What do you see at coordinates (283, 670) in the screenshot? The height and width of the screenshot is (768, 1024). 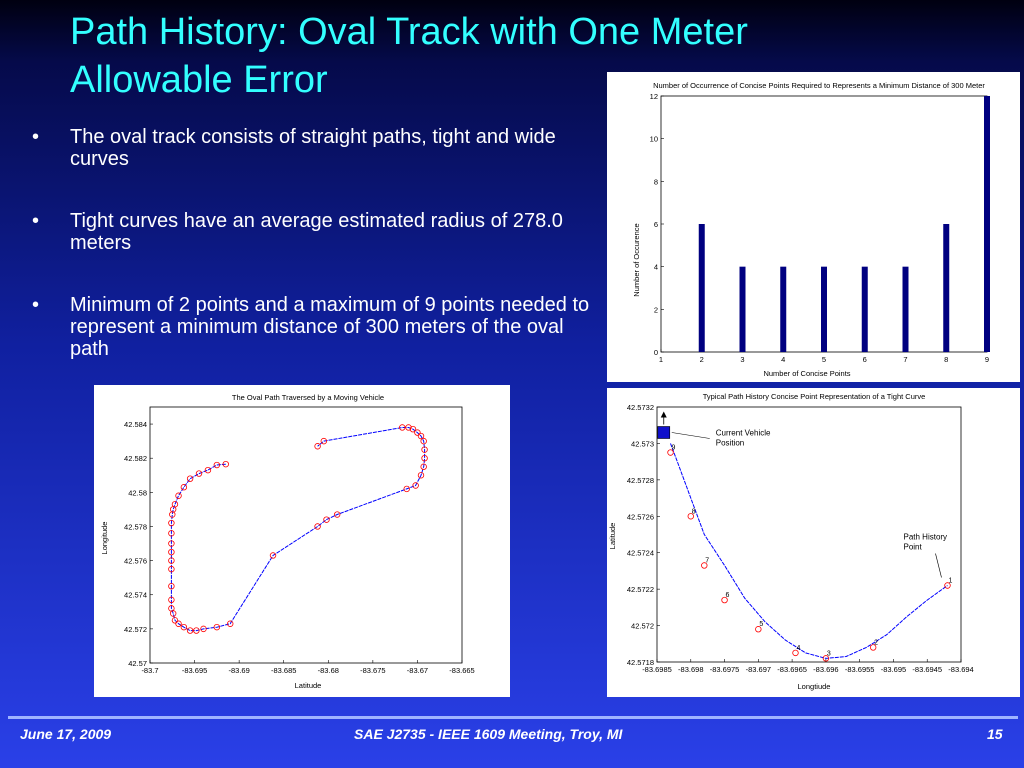 I see `oval-xtick-label: -83.685` at bounding box center [283, 670].